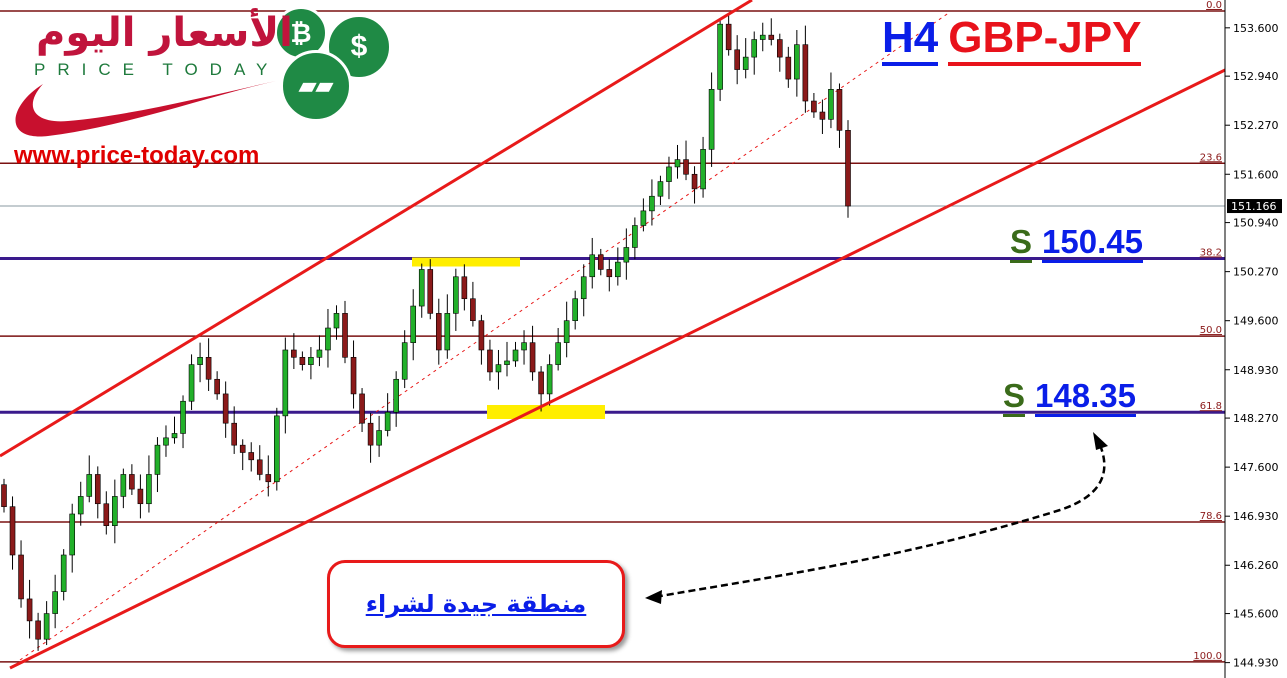  I want to click on chart-title: H4 GBP-JPY, so click(1012, 39).